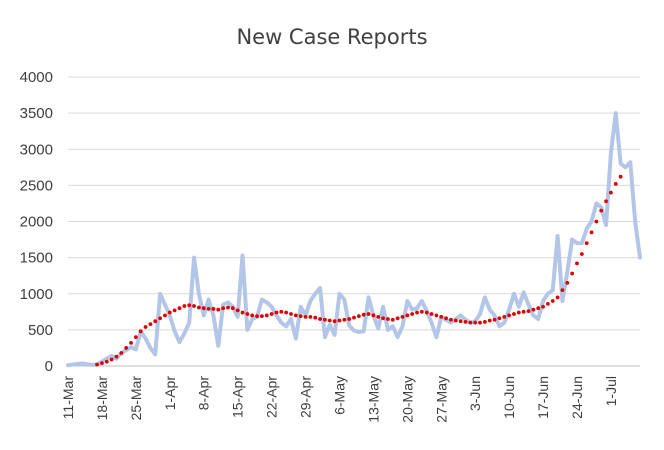 This screenshot has width=664, height=450. I want to click on y-tick-label: 4000, so click(36, 77).